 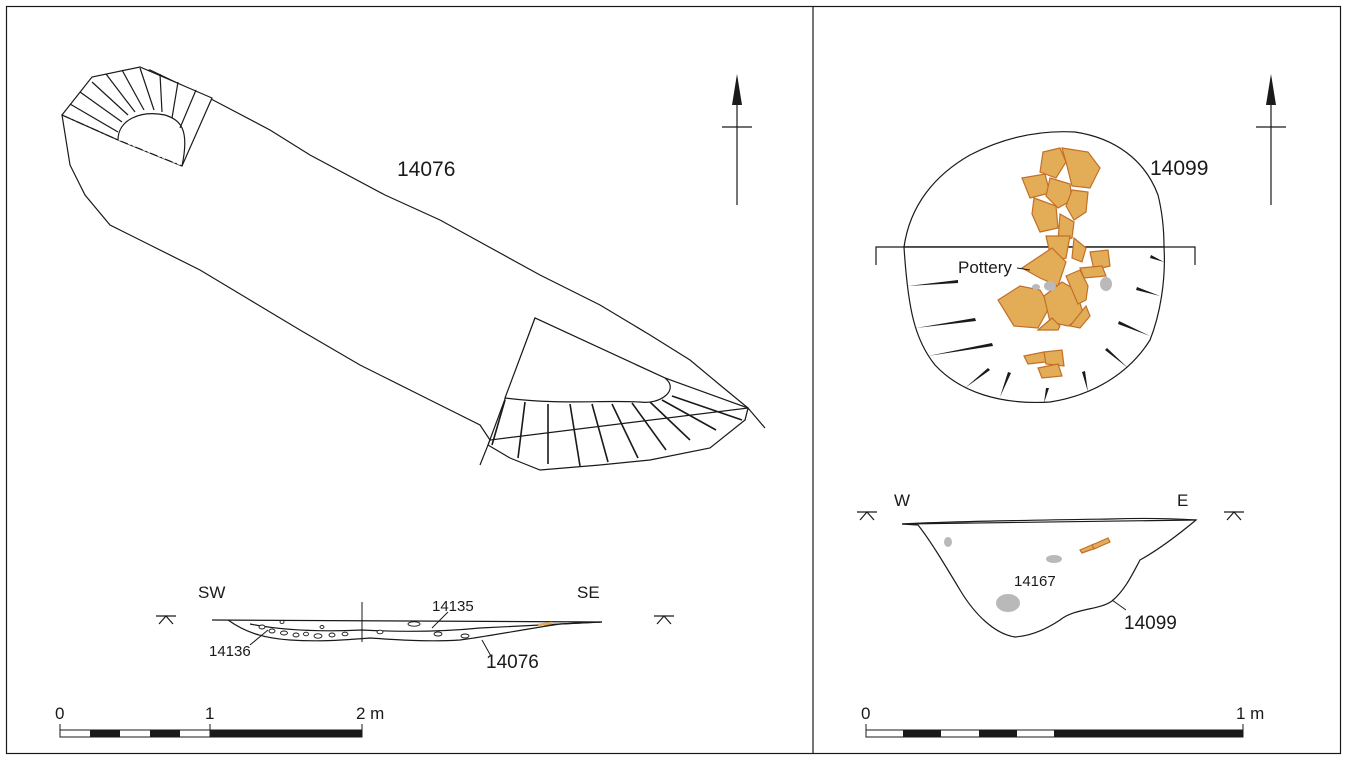 What do you see at coordinates (426, 169) in the screenshot?
I see `plan-14076-label: 14076` at bounding box center [426, 169].